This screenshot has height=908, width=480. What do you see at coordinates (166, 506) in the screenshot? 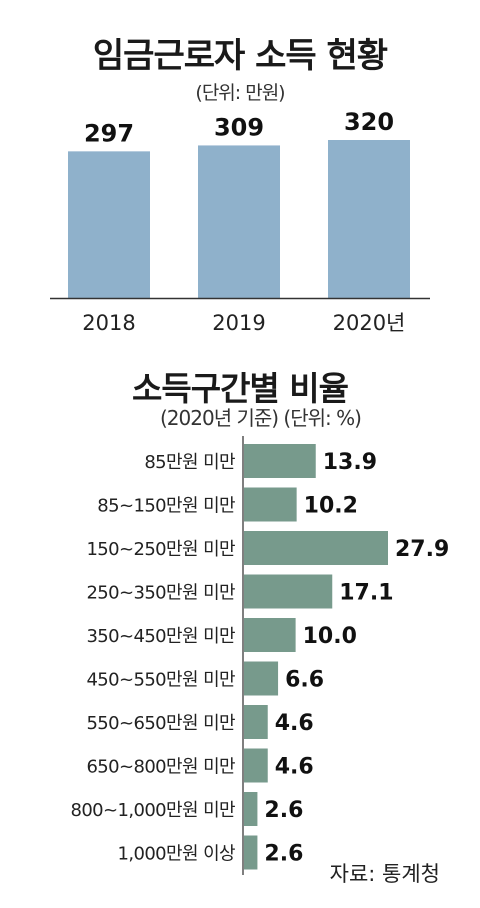
I see `ratio-category-label: 85~150만원 미만` at bounding box center [166, 506].